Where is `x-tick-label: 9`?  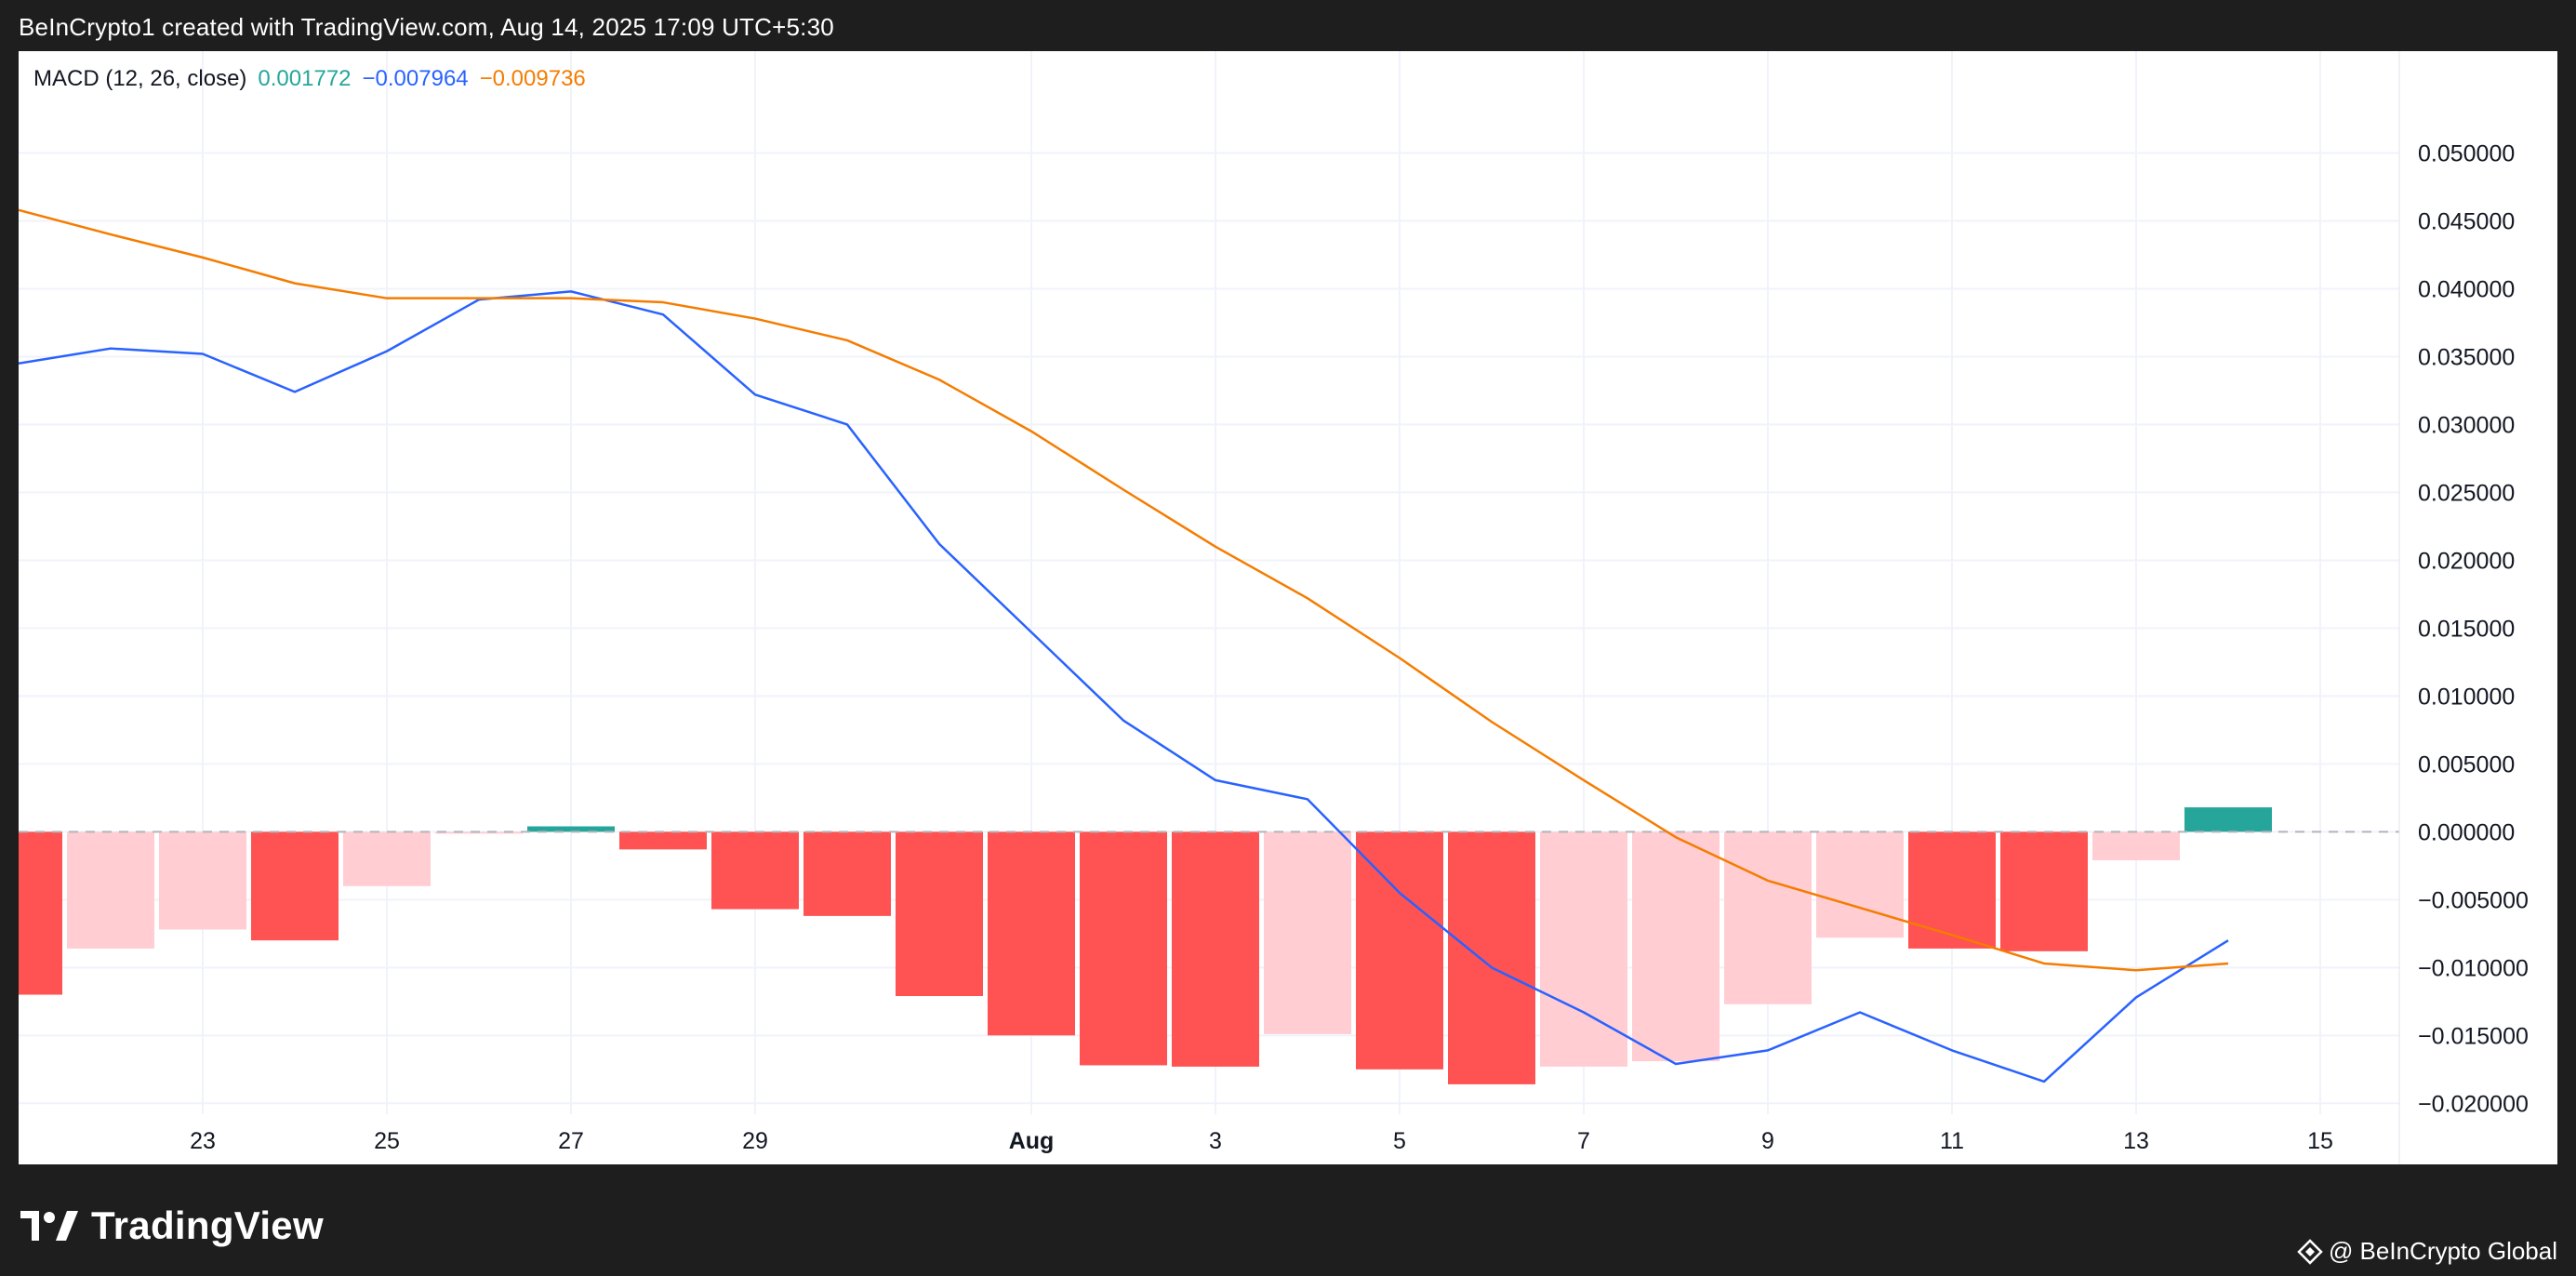
x-tick-label: 9 is located at coordinates (1767, 1141).